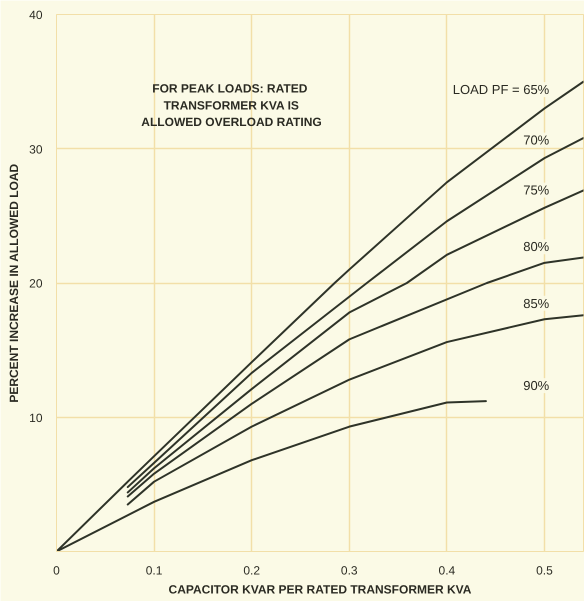 The image size is (584, 601). What do you see at coordinates (36, 149) in the screenshot?
I see `y-tick-label: 30` at bounding box center [36, 149].